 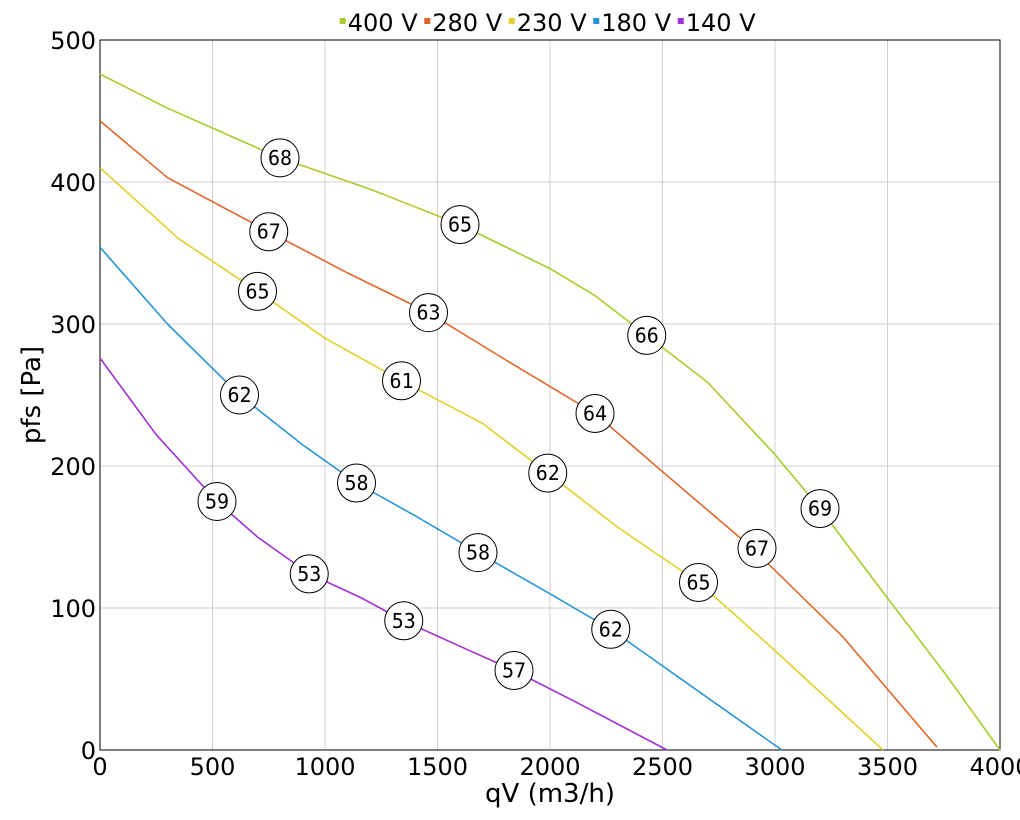 I want to click on efficiency-marker: 57, so click(x=514, y=670).